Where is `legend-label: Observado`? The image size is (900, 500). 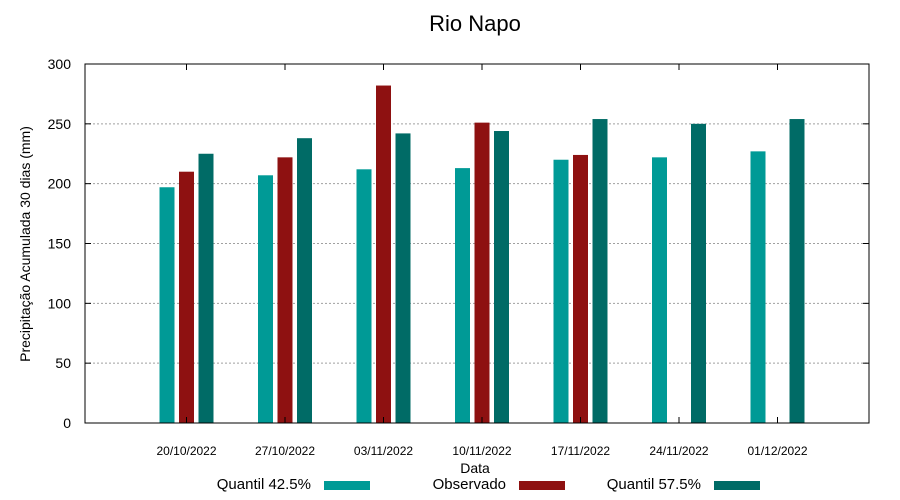
legend-label: Observado is located at coordinates (469, 484).